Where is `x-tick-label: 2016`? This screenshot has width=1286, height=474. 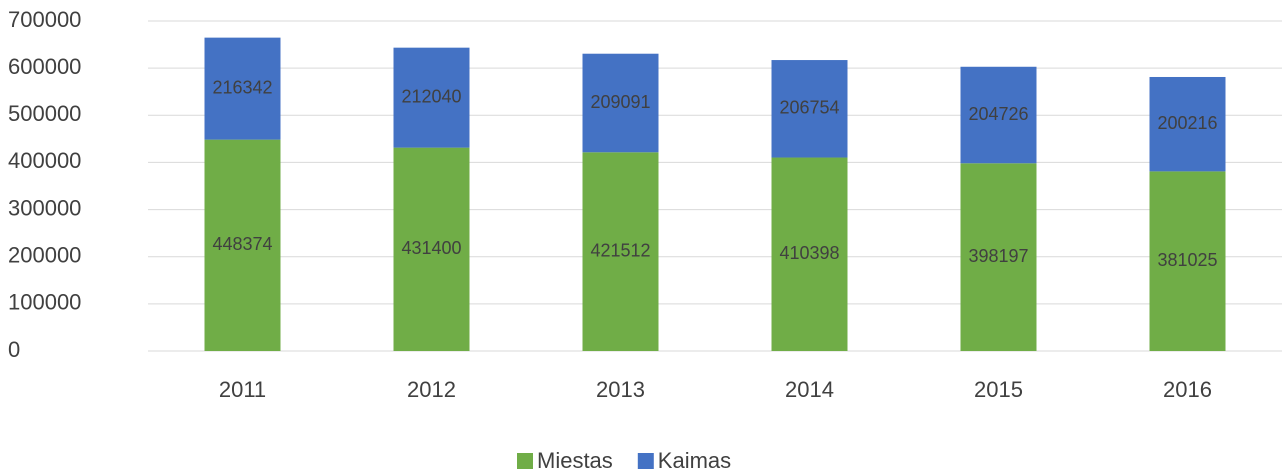
x-tick-label: 2016 is located at coordinates (1187, 389).